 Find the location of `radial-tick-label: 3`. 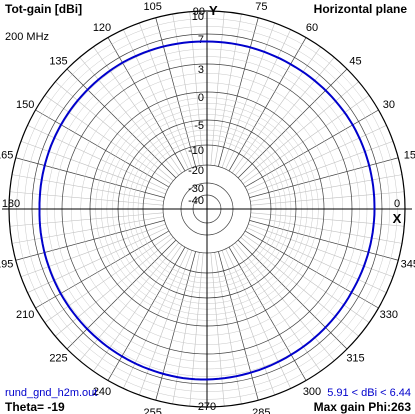

radial-tick-label: 3 is located at coordinates (201, 70).